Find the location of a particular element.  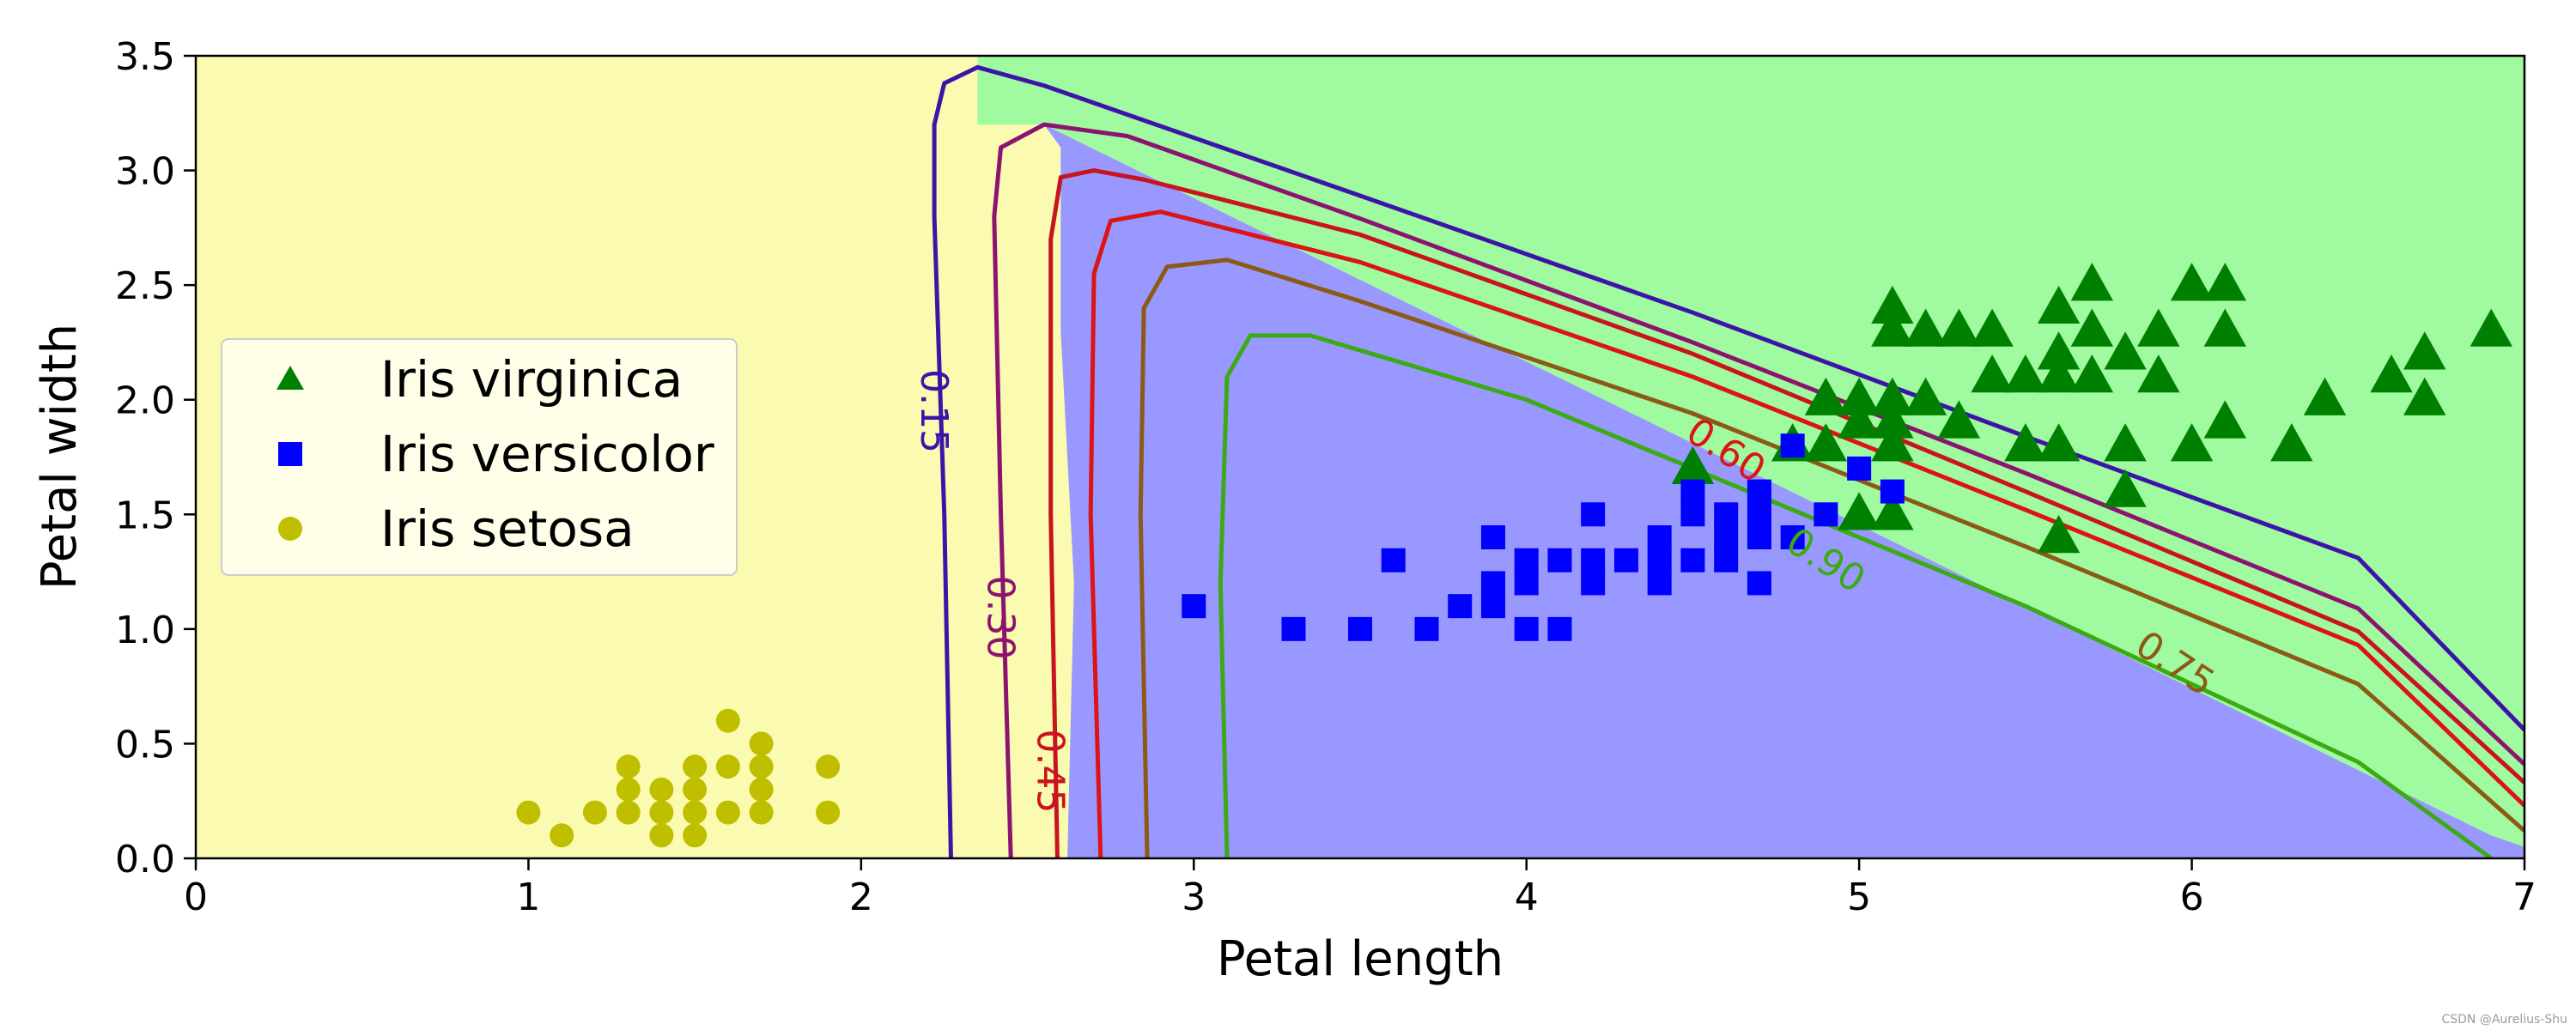

legend-label: Iris versicolor is located at coordinates (547, 454).